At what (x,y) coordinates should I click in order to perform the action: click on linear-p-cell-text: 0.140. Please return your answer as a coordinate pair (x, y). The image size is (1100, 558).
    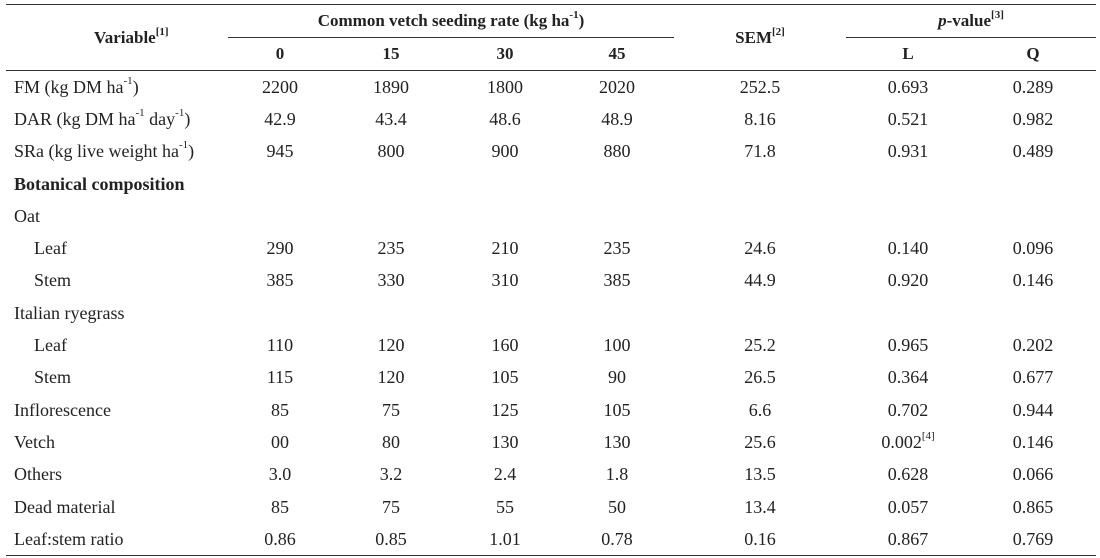
    Looking at the image, I should click on (908, 248).